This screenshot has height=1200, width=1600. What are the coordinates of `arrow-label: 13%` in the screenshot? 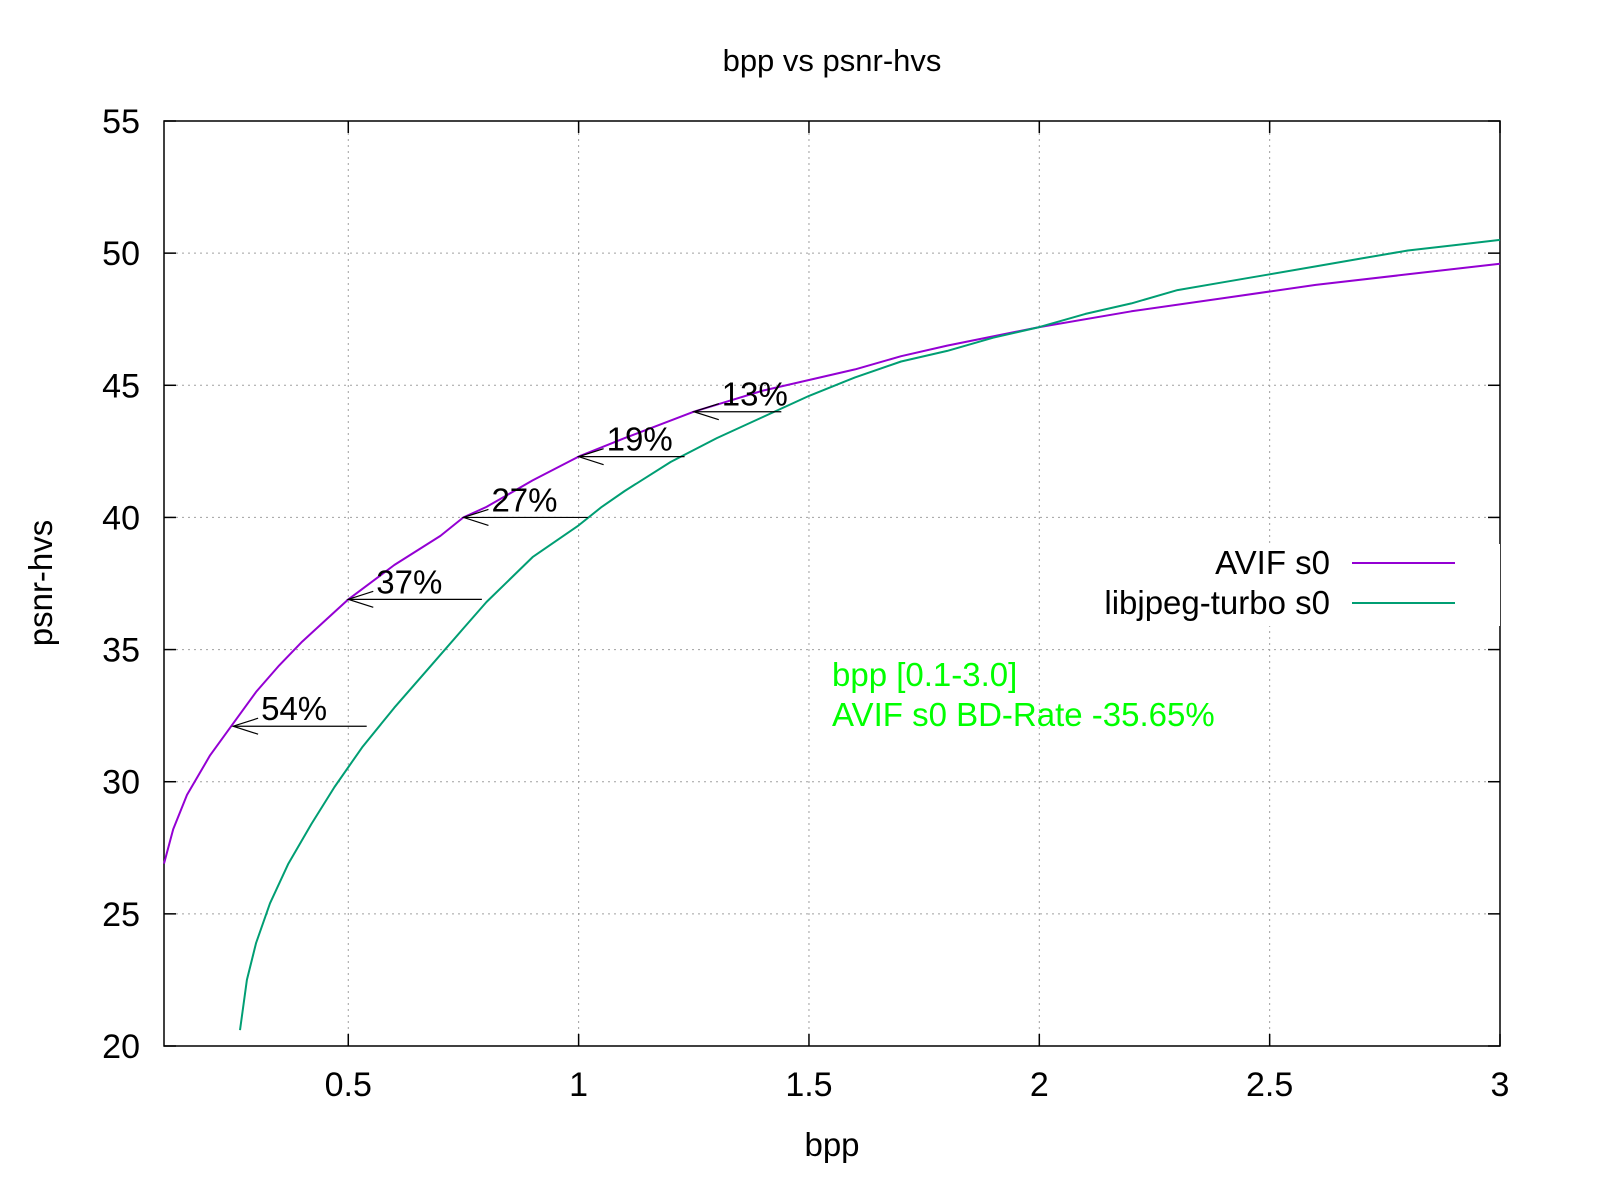 It's located at (755, 394).